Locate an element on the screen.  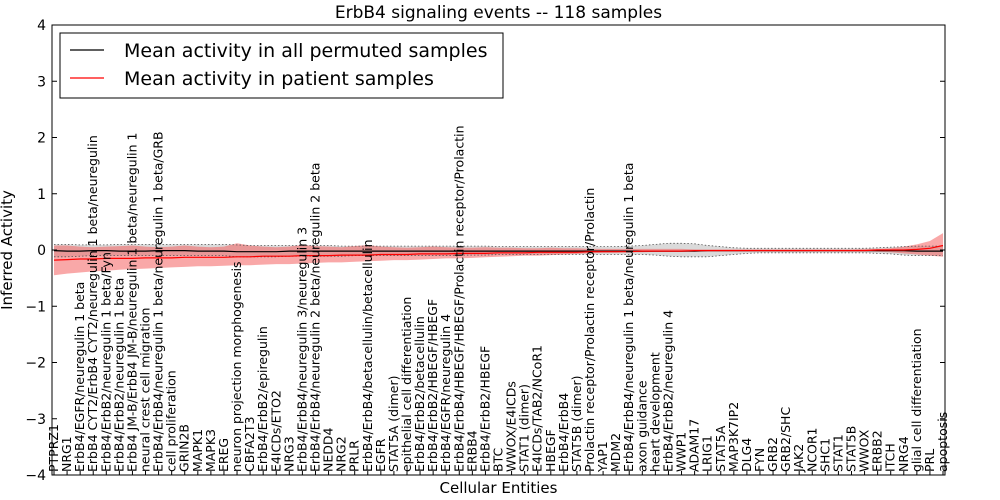
entity-label: NRG2 is located at coordinates (341, 454).